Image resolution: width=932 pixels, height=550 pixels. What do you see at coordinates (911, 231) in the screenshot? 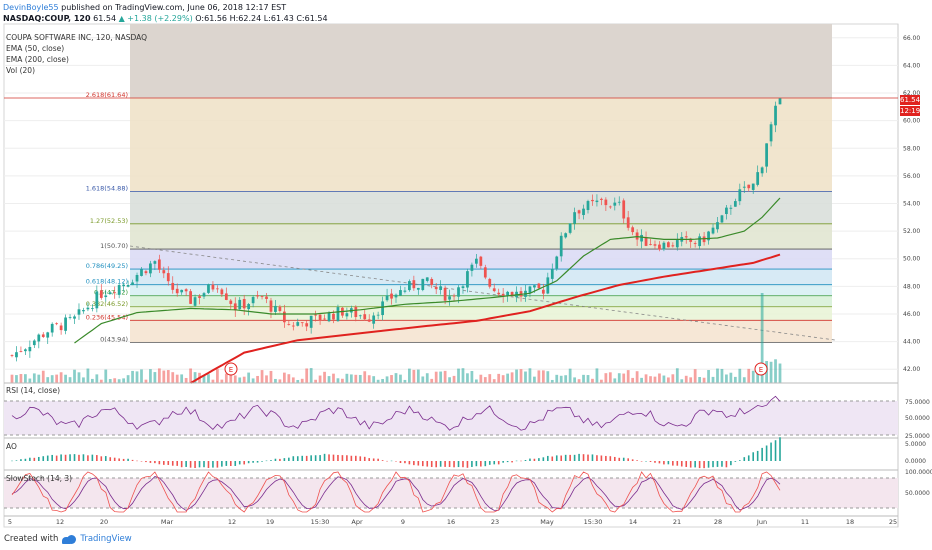
I see `price-tick-label: 52.00` at bounding box center [911, 231].